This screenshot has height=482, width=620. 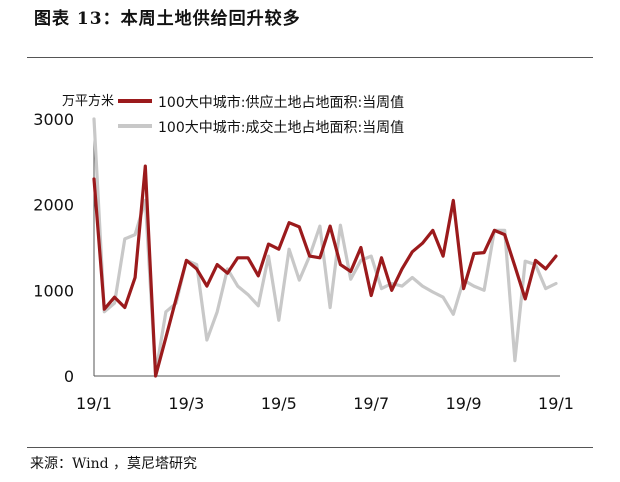 I want to click on y-unit-label: 万平方米, so click(x=88, y=101).